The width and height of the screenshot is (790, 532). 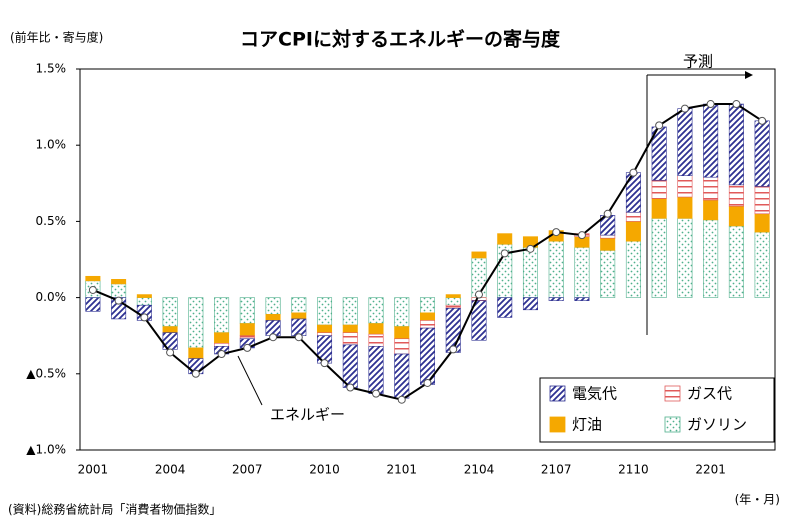 What do you see at coordinates (51, 69) in the screenshot?
I see `y-tick-label: 1.5%` at bounding box center [51, 69].